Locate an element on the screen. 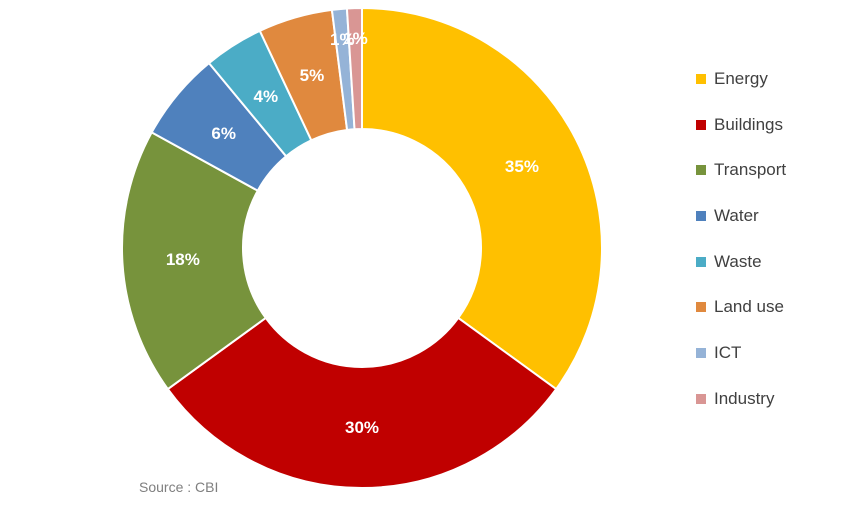  legend-label: Industry is located at coordinates (744, 398).